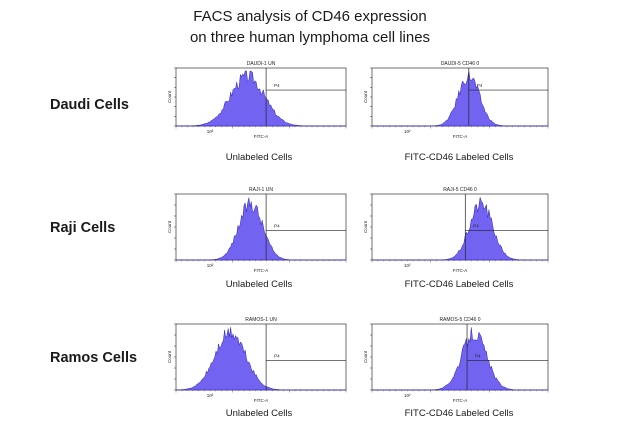 This screenshot has width=620, height=433. I want to click on histogram-panel-daudi-unlabeled: DAUDI-1 UN Count 10² FITC-A P4, so click(257, 100).